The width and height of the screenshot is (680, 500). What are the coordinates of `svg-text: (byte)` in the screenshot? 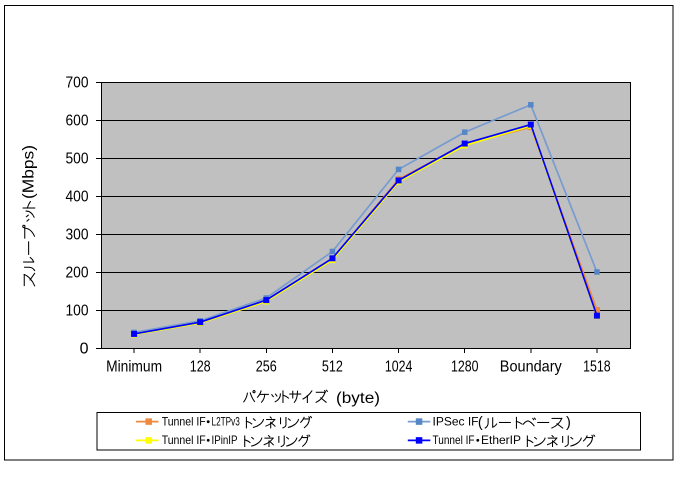 It's located at (358, 398).